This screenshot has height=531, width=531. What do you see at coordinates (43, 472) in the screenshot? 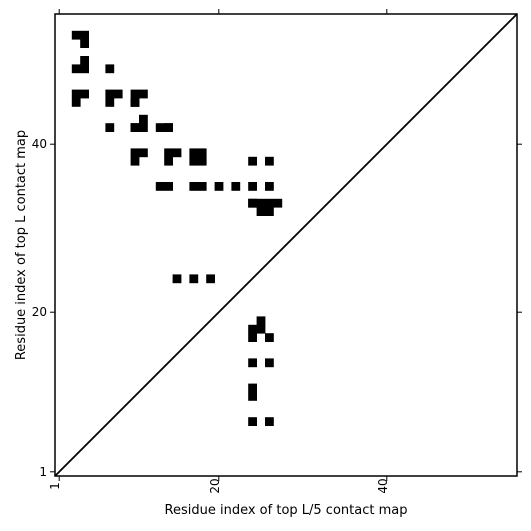
I see `y-tick-label: 1` at bounding box center [43, 472].